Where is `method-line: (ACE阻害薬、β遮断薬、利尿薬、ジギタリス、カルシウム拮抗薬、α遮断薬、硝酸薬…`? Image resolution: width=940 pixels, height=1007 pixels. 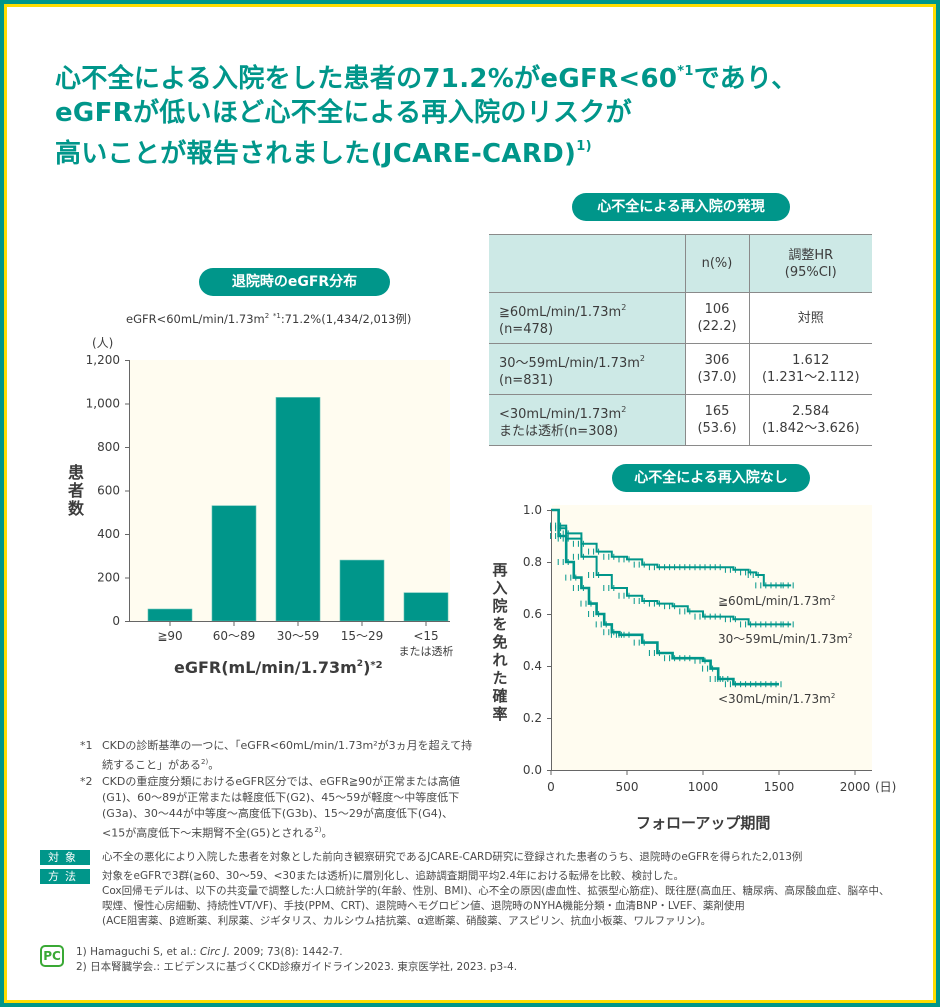 method-line: (ACE阻害薬、β遮断薬、利尿薬、ジギタリス、カルシウム拮抗薬、α遮断薬、硝酸薬… is located at coordinates (407, 921).